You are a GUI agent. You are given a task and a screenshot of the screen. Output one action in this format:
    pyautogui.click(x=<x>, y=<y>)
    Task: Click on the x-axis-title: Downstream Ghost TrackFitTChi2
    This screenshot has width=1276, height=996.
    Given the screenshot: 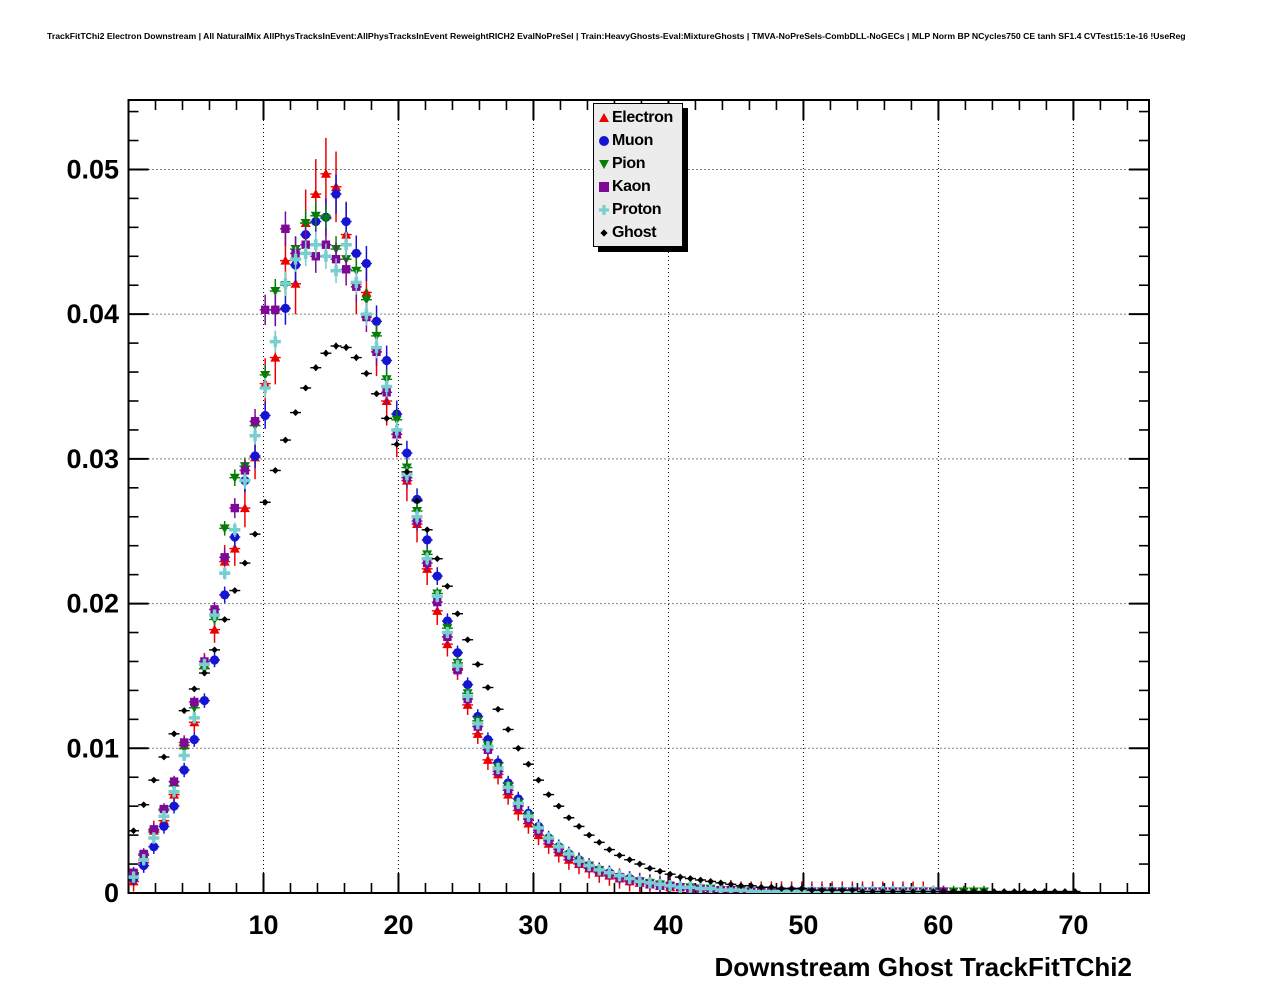 What is the action you would take?
    pyautogui.click(x=923, y=967)
    